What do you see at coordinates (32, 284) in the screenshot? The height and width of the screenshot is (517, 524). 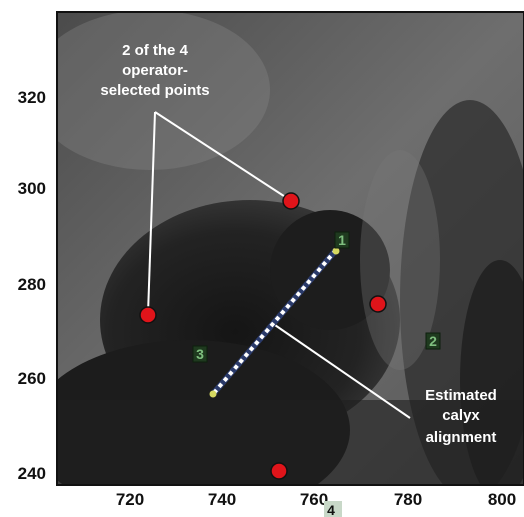 I see `y-tick-label: 280` at bounding box center [32, 284].